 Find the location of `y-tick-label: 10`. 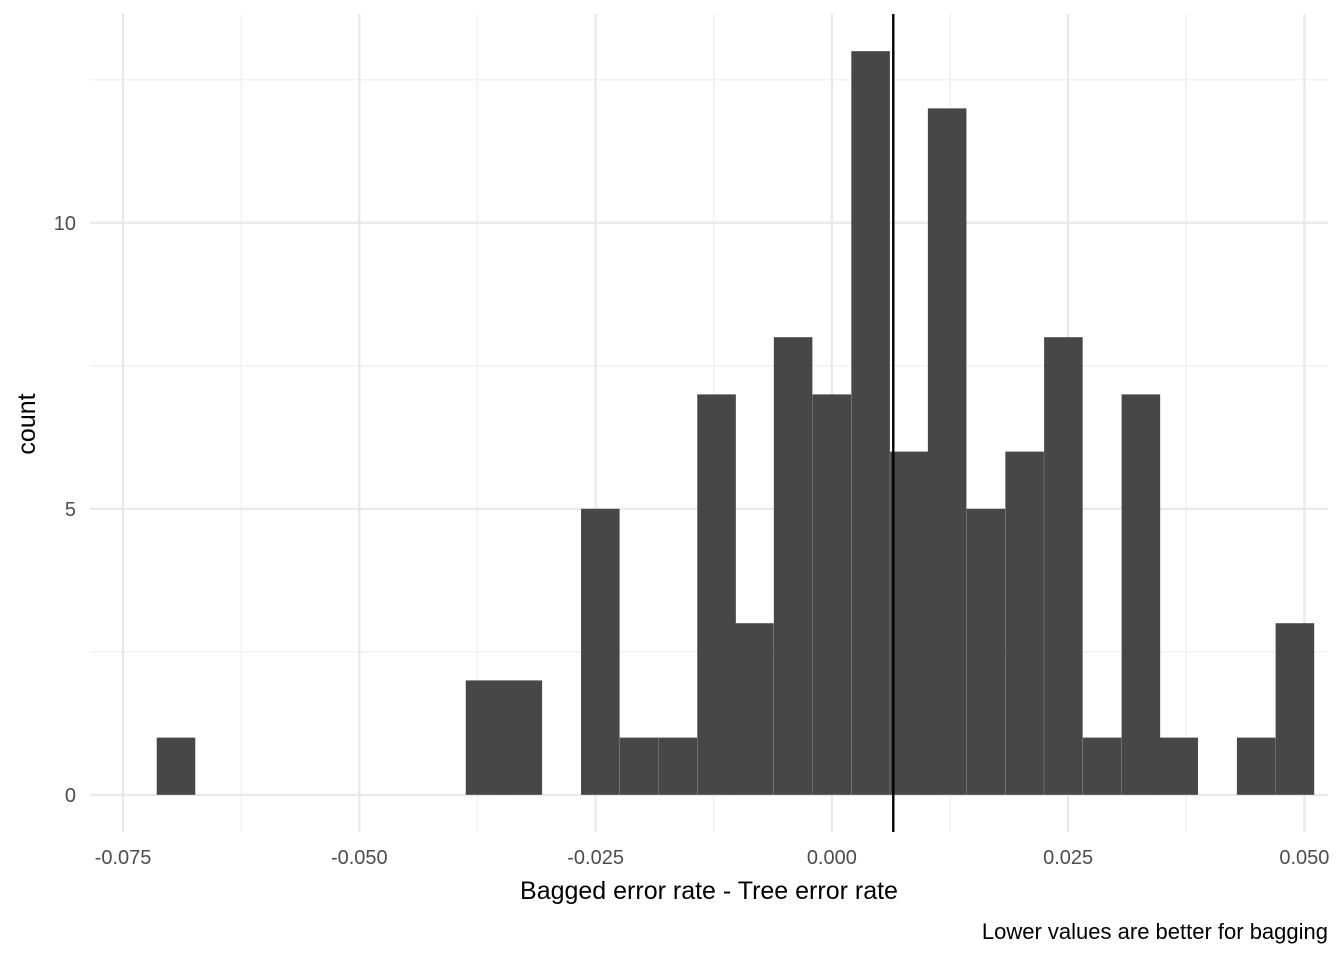

y-tick-label: 10 is located at coordinates (65, 224).